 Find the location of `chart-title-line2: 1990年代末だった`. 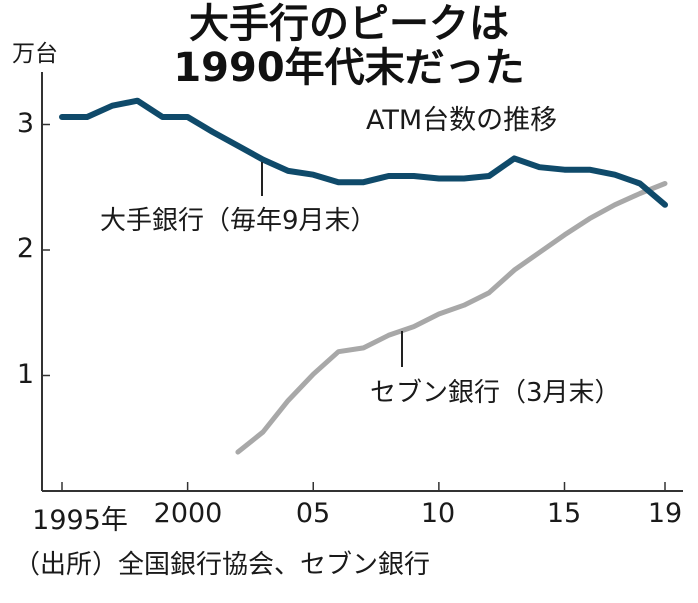

chart-title-line2: 1990年代末だった is located at coordinates (349, 68).